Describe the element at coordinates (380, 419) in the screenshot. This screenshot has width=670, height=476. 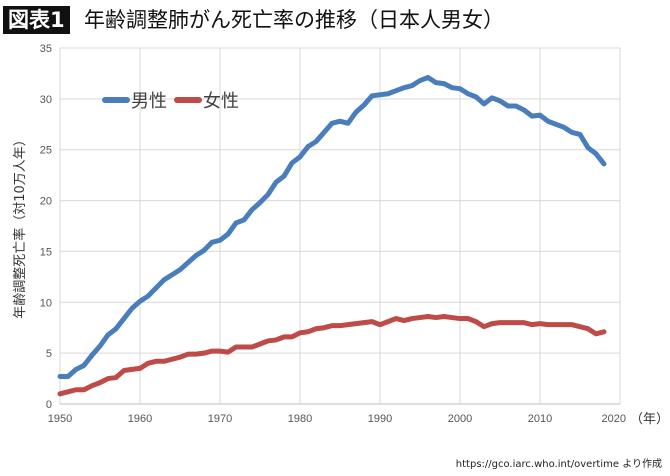
I see `x-tick-label: 1990` at that location.